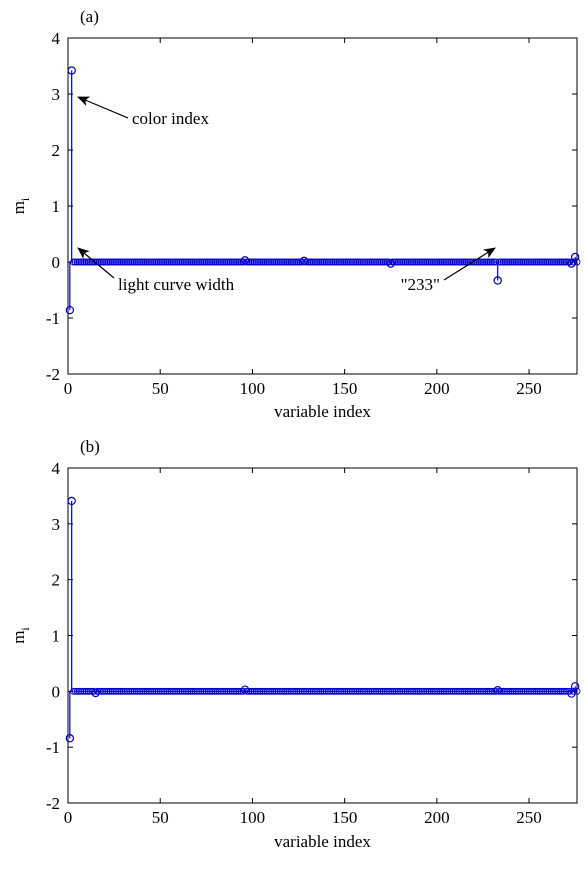 Image resolution: width=585 pixels, height=872 pixels. What do you see at coordinates (89, 16) in the screenshot?
I see `panel-label: (a)` at bounding box center [89, 16].